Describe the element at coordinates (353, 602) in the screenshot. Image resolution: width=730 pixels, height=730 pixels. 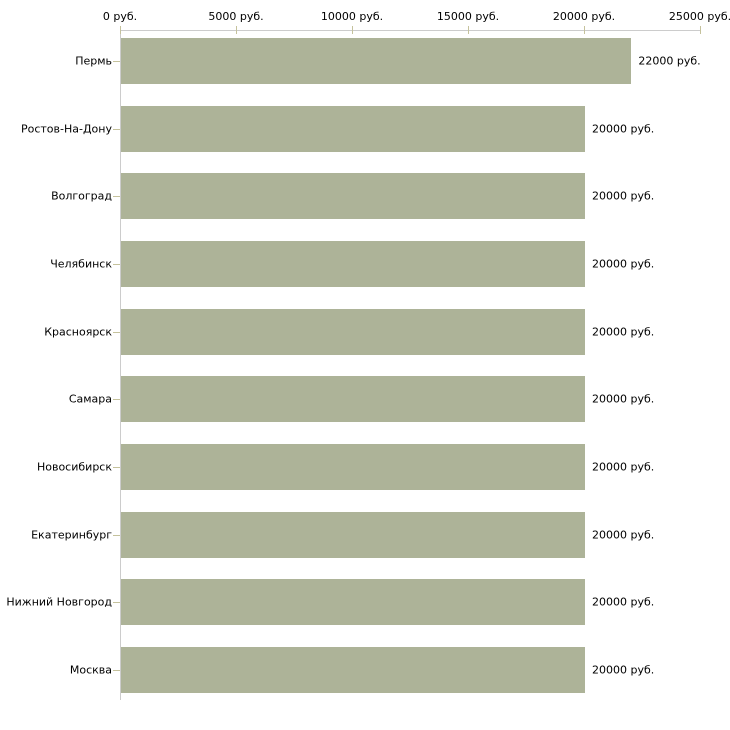
I see `bar-Нижний Новгород` at that location.